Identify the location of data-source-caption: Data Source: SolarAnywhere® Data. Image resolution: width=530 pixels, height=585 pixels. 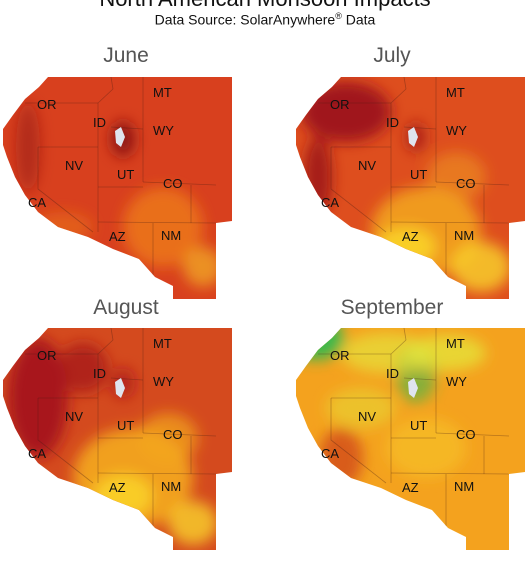
(265, 19).